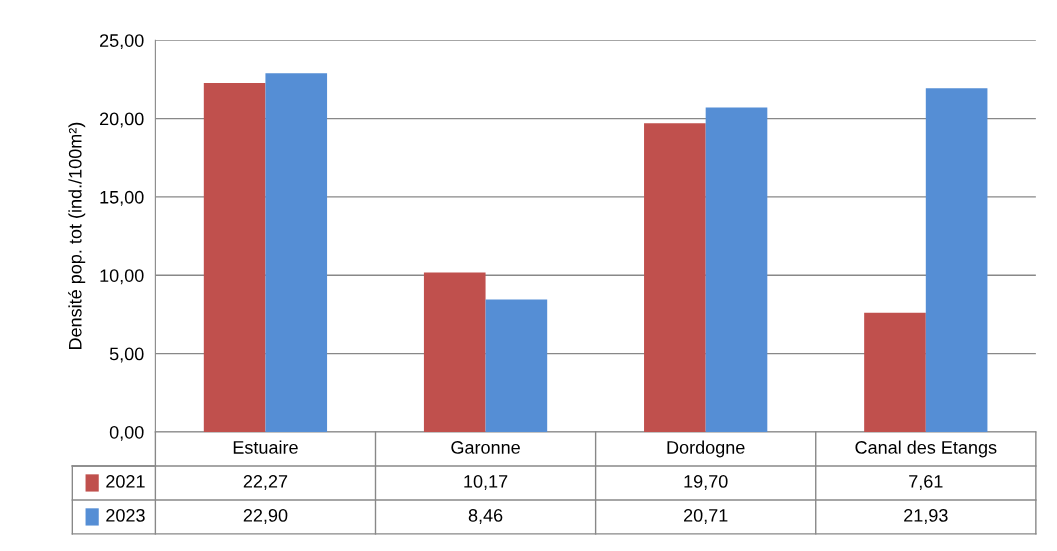 Image resolution: width=1057 pixels, height=551 pixels. I want to click on data-label: 7,61, so click(926, 482).